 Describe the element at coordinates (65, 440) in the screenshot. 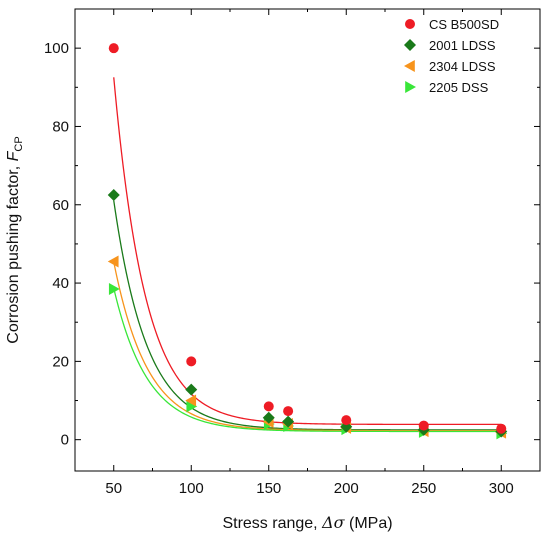

I see `y-tick-label: 0` at that location.